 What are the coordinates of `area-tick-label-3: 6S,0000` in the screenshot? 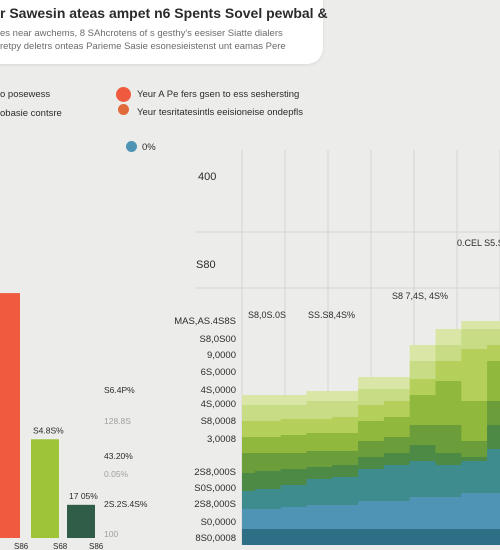 It's located at (218, 372).